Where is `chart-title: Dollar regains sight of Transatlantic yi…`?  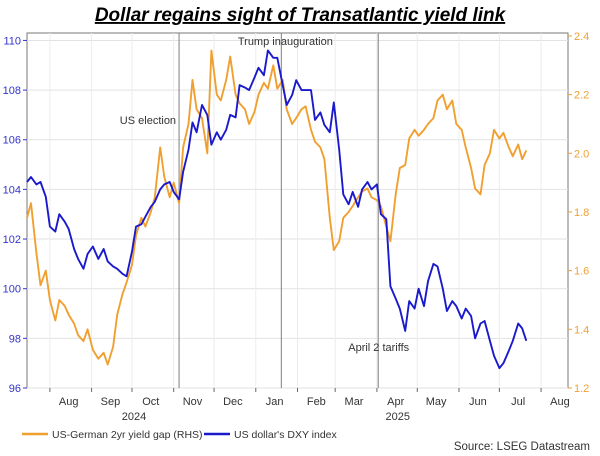 chart-title: Dollar regains sight of Transatlantic yi… is located at coordinates (301, 15).